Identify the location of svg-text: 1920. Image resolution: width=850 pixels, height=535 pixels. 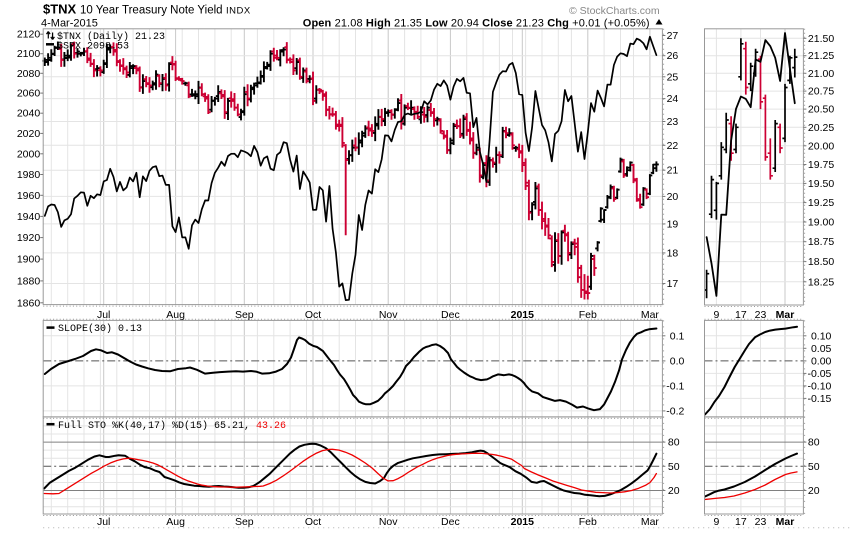
(29, 238).